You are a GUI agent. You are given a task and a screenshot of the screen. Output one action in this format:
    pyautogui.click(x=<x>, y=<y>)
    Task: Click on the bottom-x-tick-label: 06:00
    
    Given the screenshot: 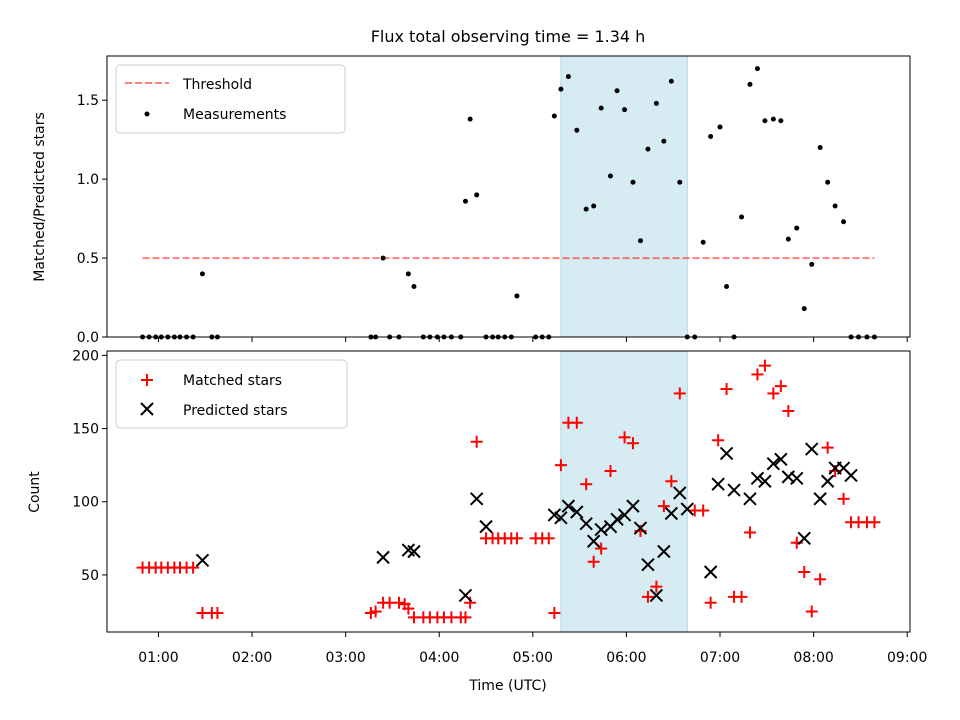 What is the action you would take?
    pyautogui.click(x=626, y=658)
    